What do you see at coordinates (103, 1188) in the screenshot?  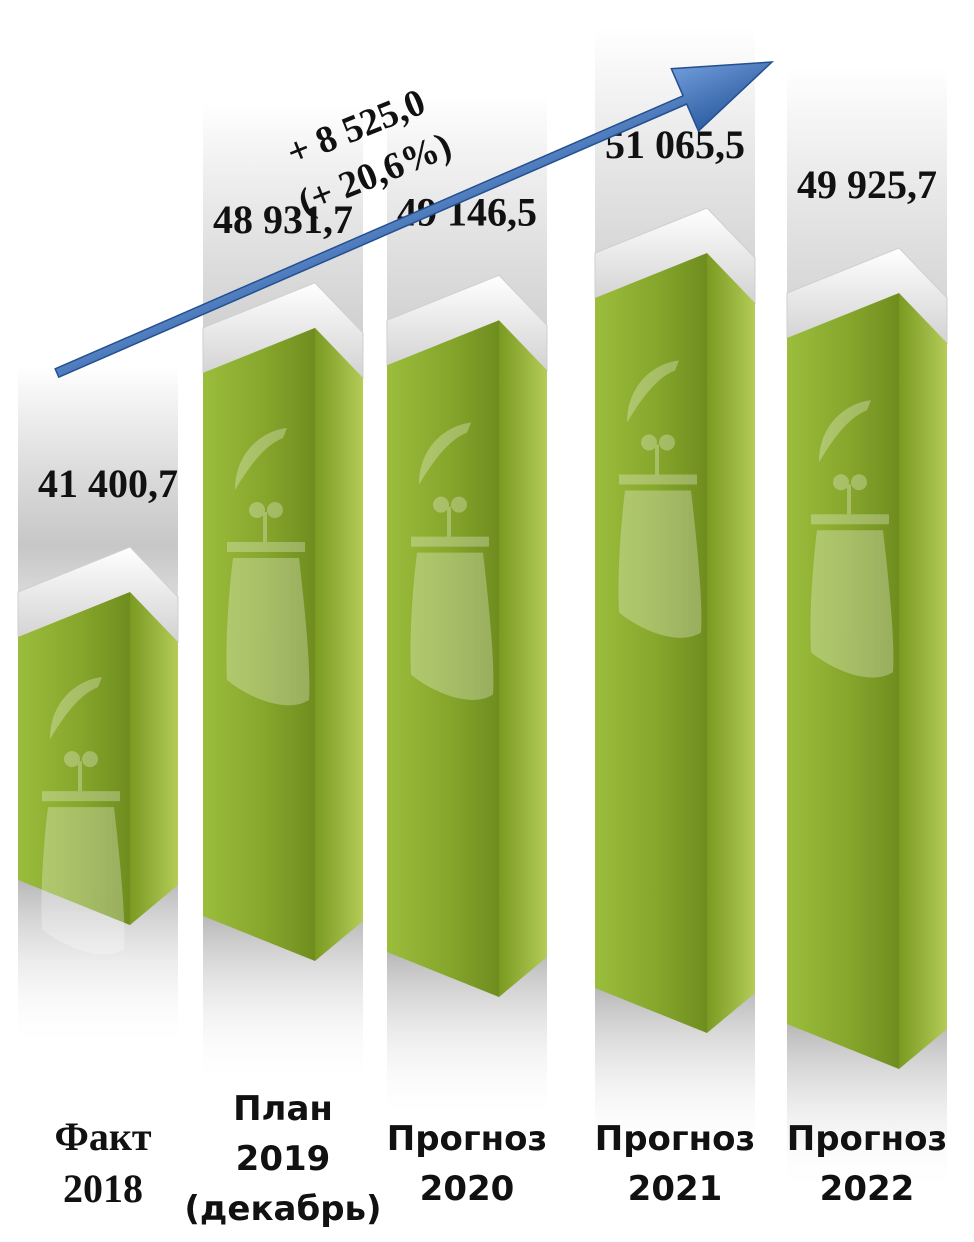 I see `category-label-1-line-2: 2018` at bounding box center [103, 1188].